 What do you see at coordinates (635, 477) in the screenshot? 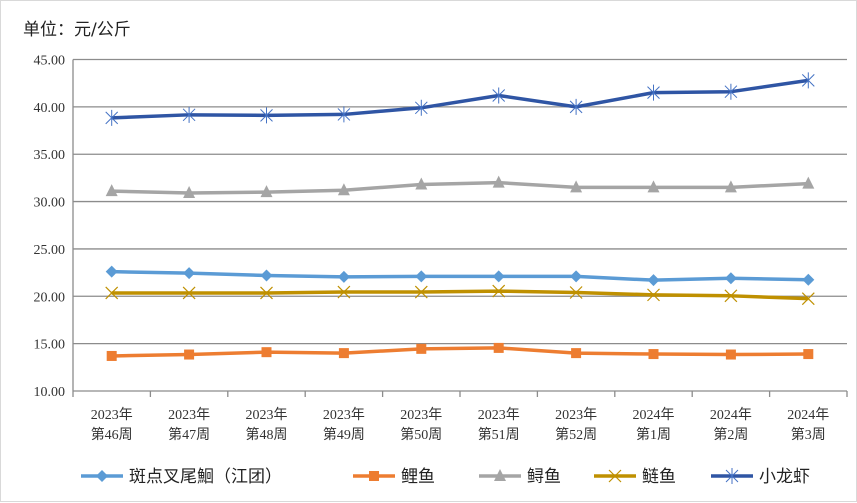
I see `legend-item: 鲢鱼` at bounding box center [635, 477].